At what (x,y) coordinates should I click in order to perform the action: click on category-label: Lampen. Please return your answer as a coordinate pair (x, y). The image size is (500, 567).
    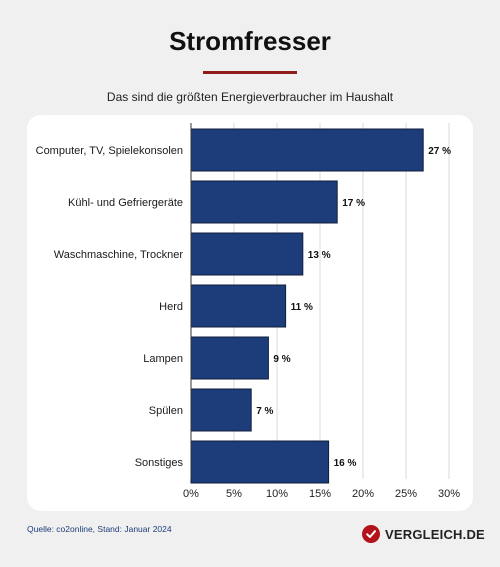
    Looking at the image, I should click on (163, 359).